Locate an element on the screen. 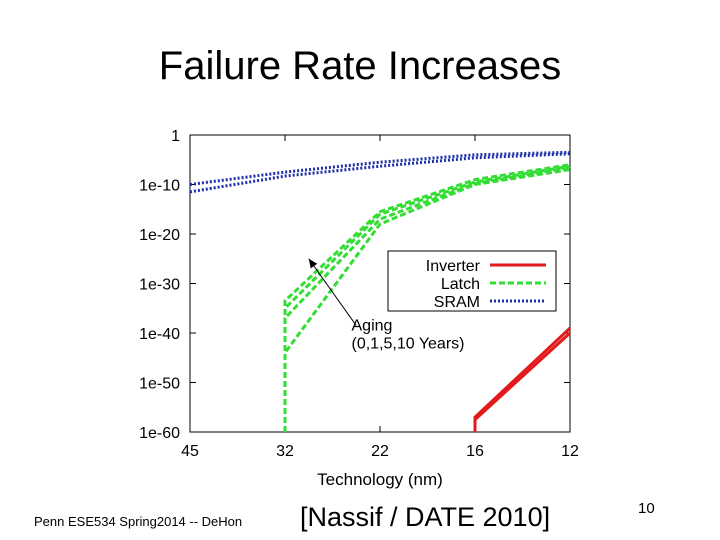 This screenshot has width=720, height=540. y-tick-label: 1e-60 is located at coordinates (159, 433).